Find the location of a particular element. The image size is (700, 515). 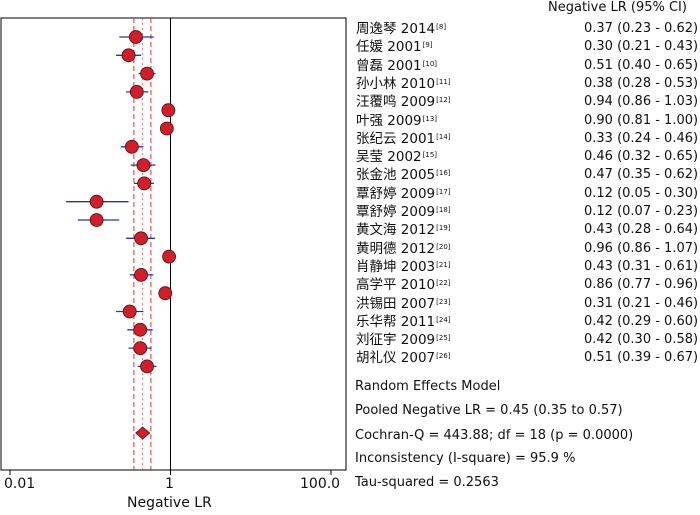

study-label: 张纪云 2001[14] is located at coordinates (403, 139).